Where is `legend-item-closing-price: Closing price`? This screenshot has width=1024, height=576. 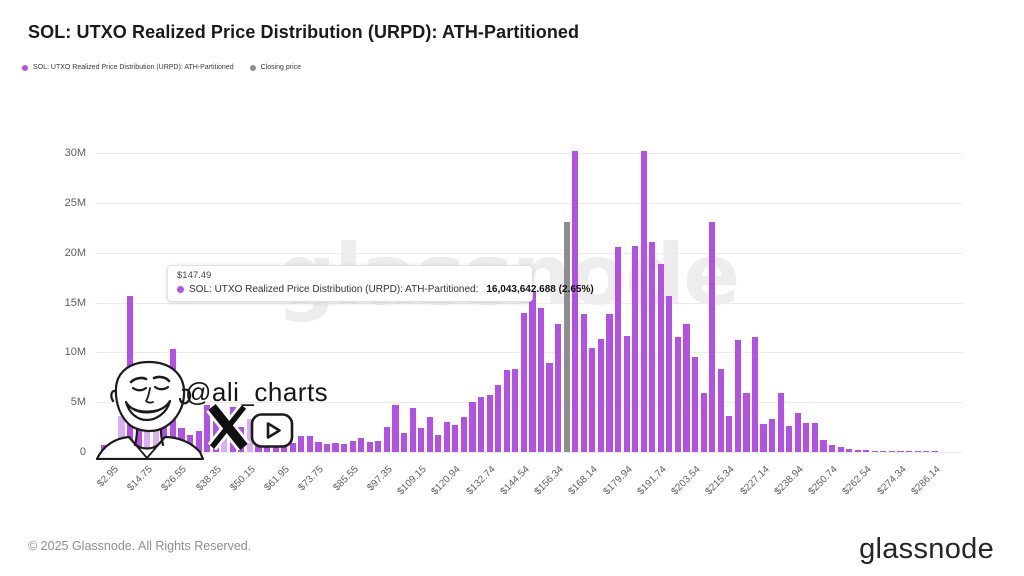 legend-item-closing-price: Closing price is located at coordinates (275, 67).